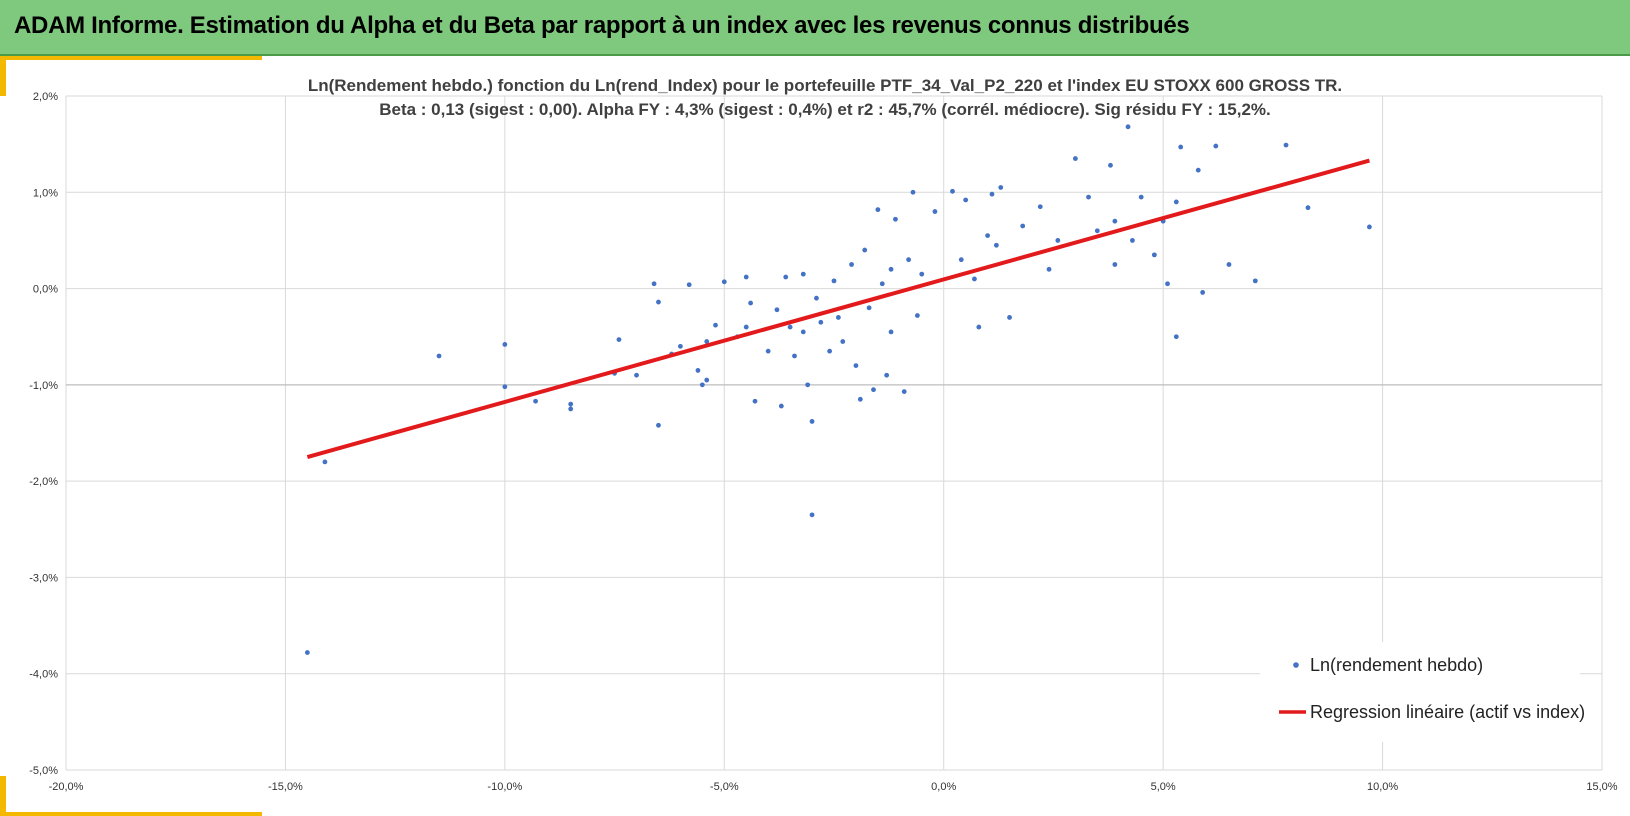  Describe the element at coordinates (1447, 712) in the screenshot. I see `legend-label-regression: Regression linéaire (actif vs index)` at that location.